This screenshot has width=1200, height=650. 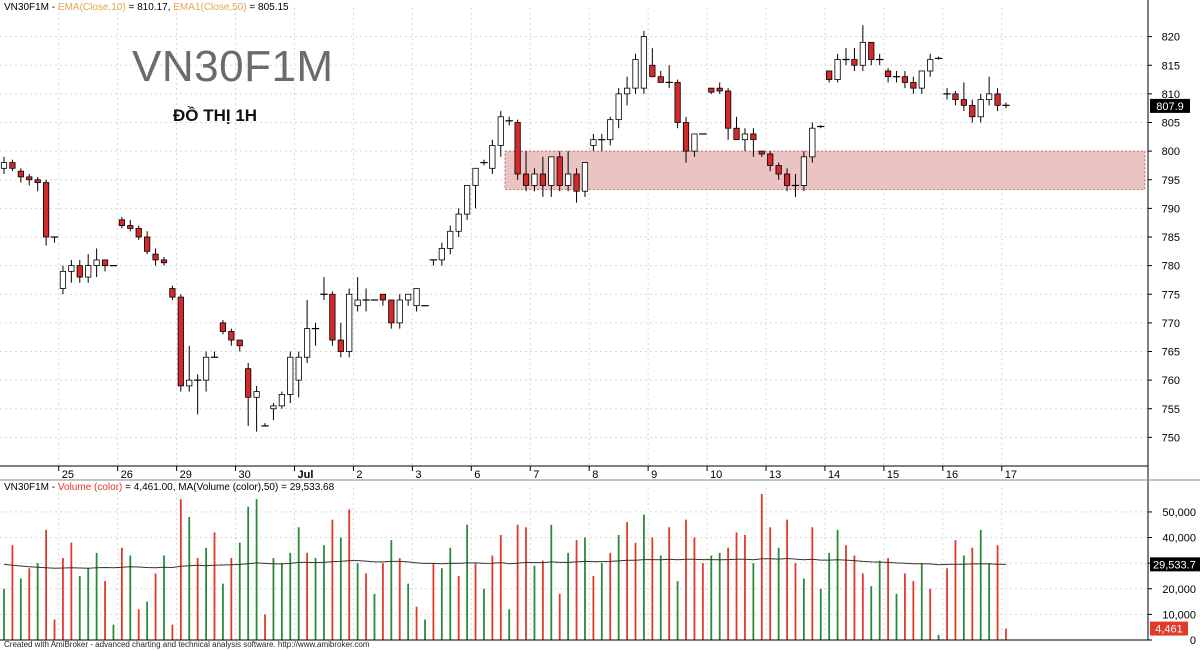 I want to click on last-price-box, so click(x=1170, y=105).